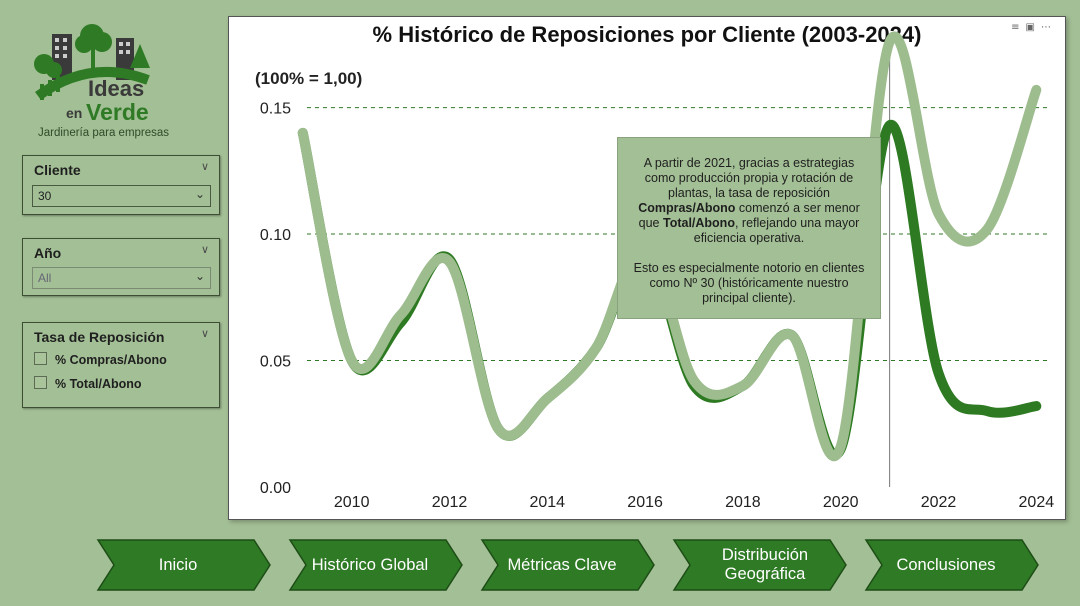  Describe the element at coordinates (376, 565) in the screenshot. I see `nav-historico-global-button: Histórico Global` at that location.